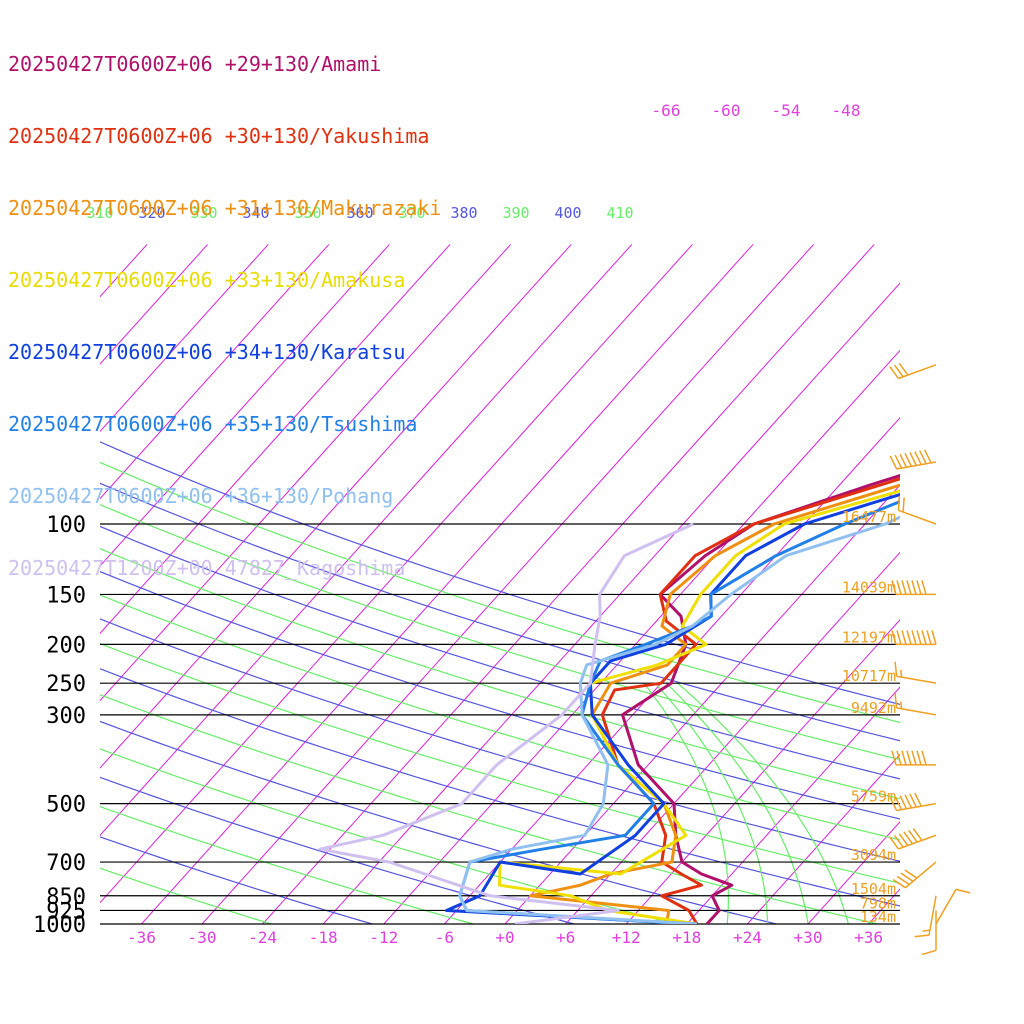  Describe the element at coordinates (66, 897) in the screenshot. I see `pressure-tick-label: 850` at that location.